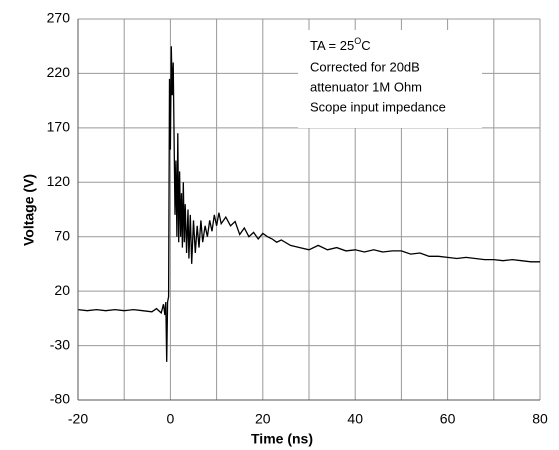 This screenshot has width=559, height=450. I want to click on annotation-line: Scope input impedance, so click(378, 106).